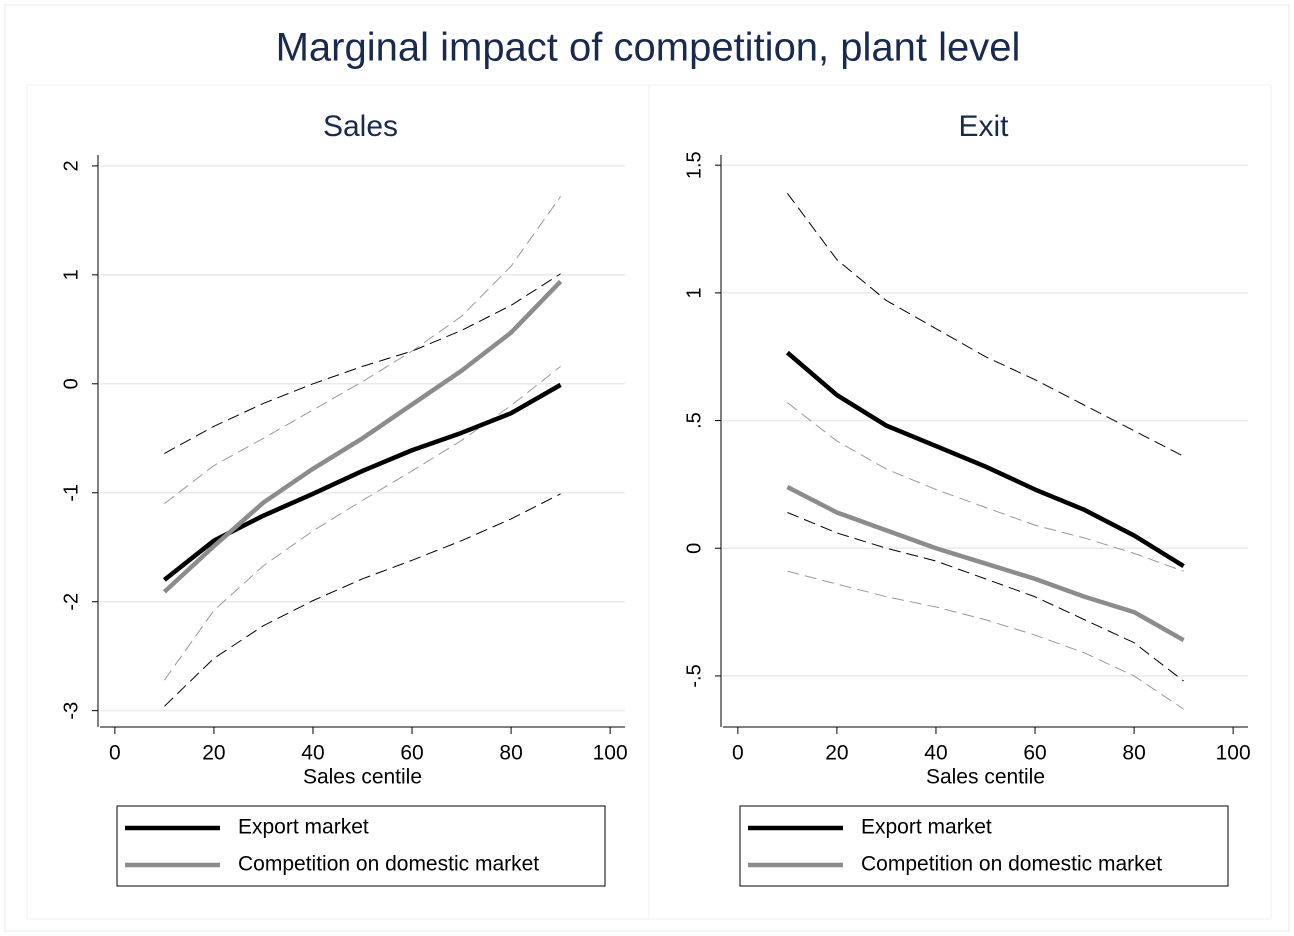 This screenshot has width=1294, height=936. Describe the element at coordinates (71, 493) in the screenshot. I see `y-tick-label: -1` at that location.